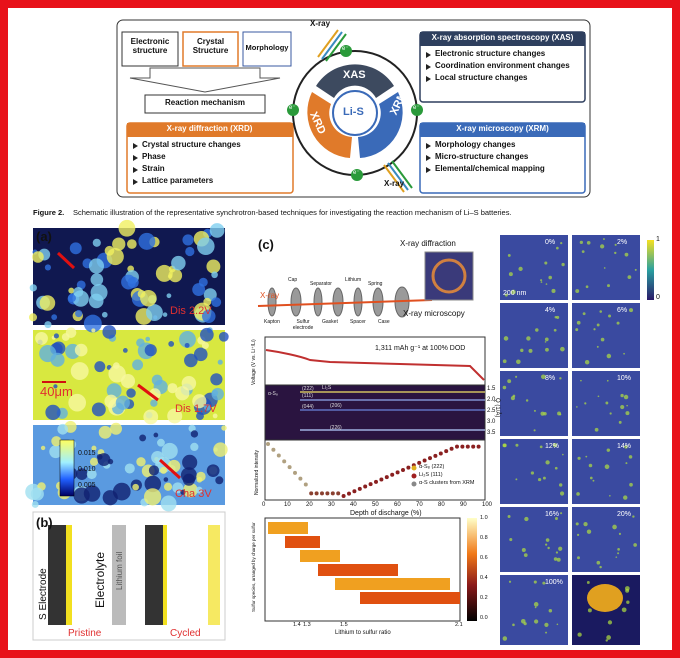 This screenshot has height=658, width=680. Describe the element at coordinates (441, 505) in the screenshot. I see `tick-label: 80` at that location.